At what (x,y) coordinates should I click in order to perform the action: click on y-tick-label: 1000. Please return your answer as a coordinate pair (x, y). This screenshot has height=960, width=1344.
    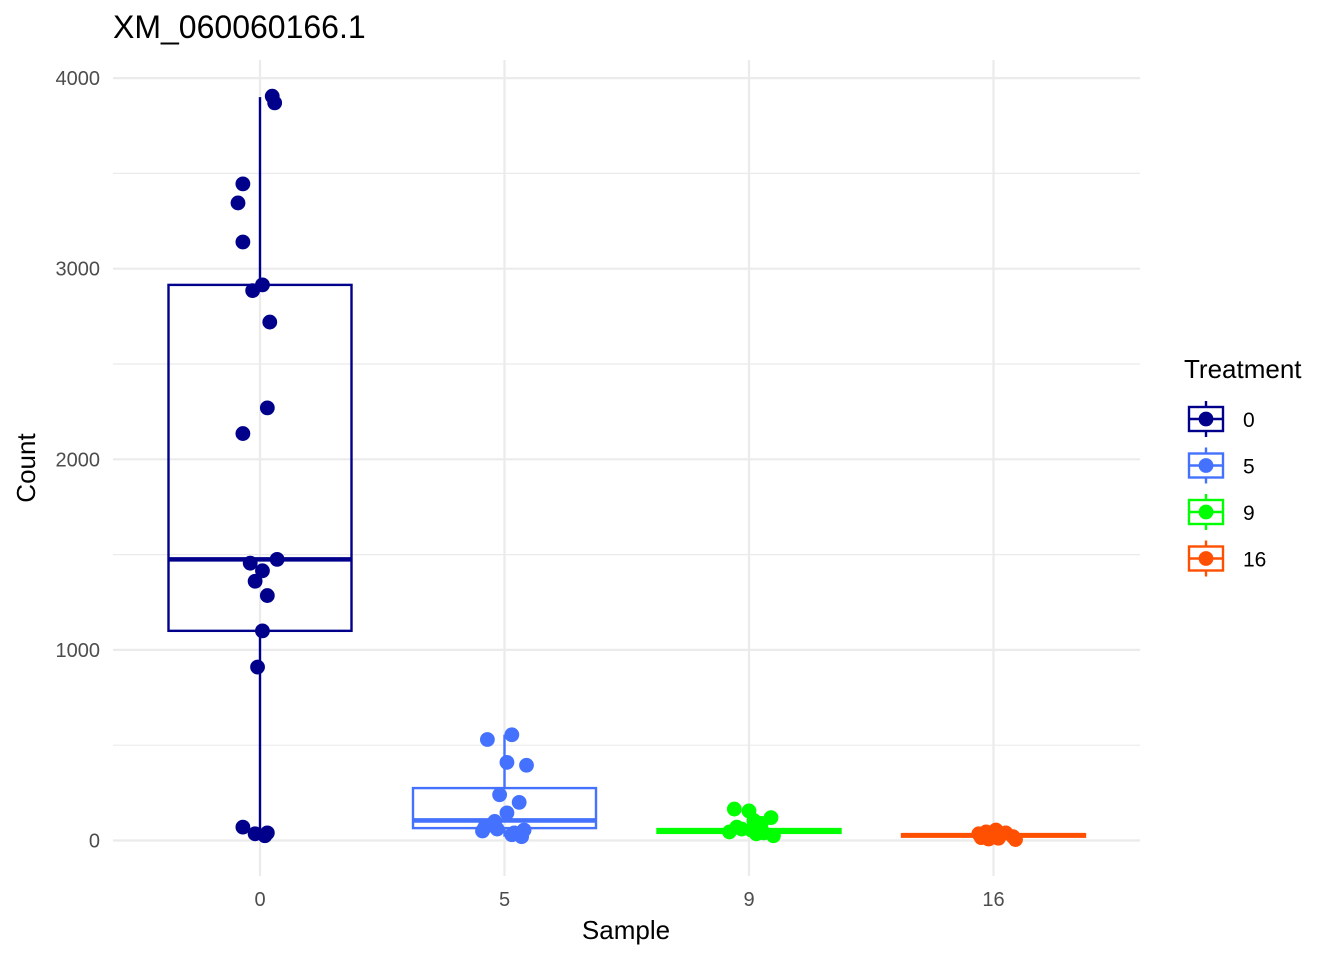
    Looking at the image, I should click on (78, 651).